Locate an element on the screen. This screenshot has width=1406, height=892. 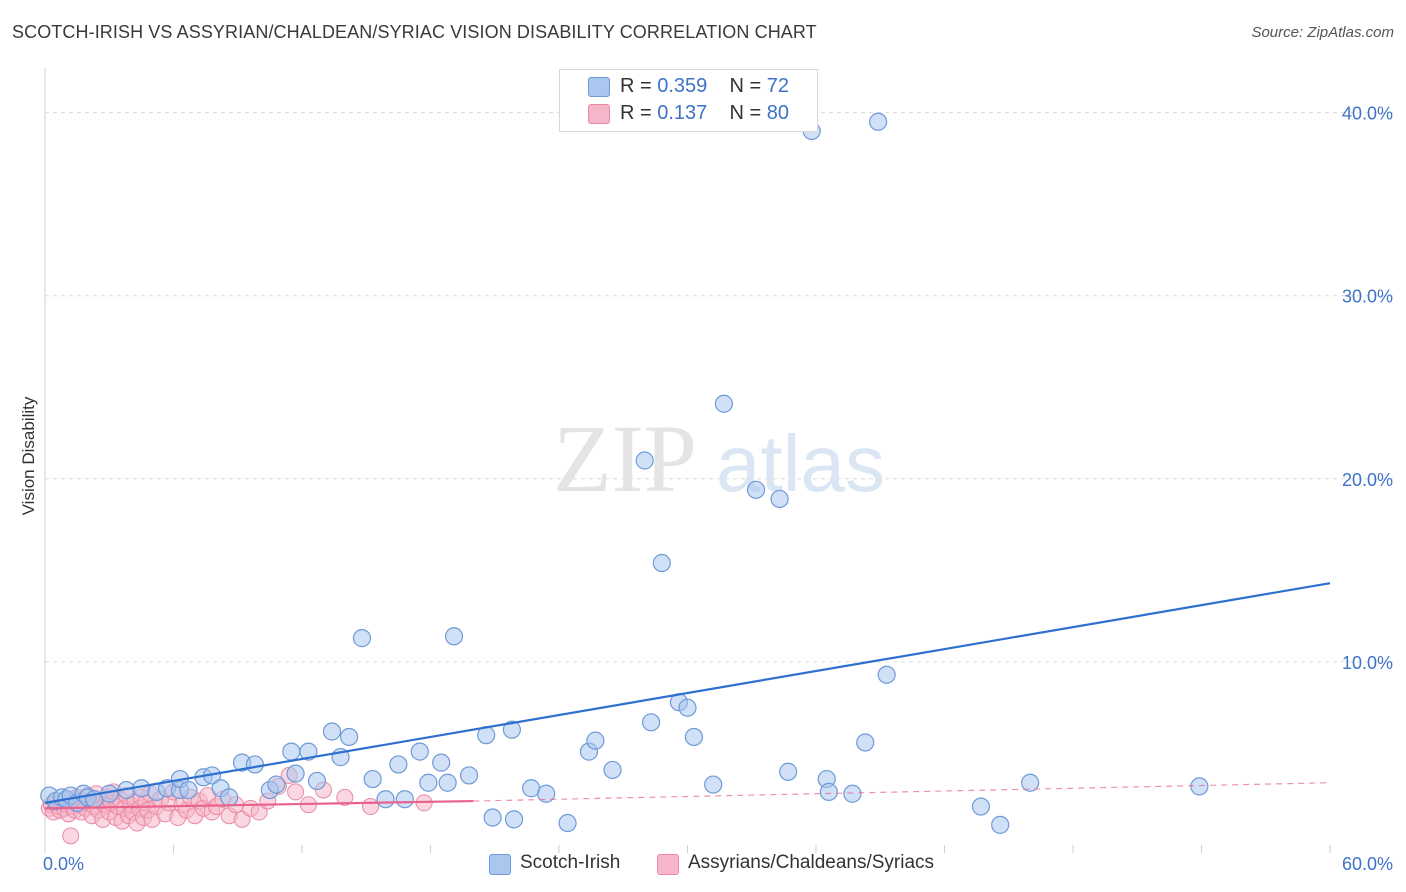
x-tick-label-min: 0.0% is located at coordinates (63, 864).